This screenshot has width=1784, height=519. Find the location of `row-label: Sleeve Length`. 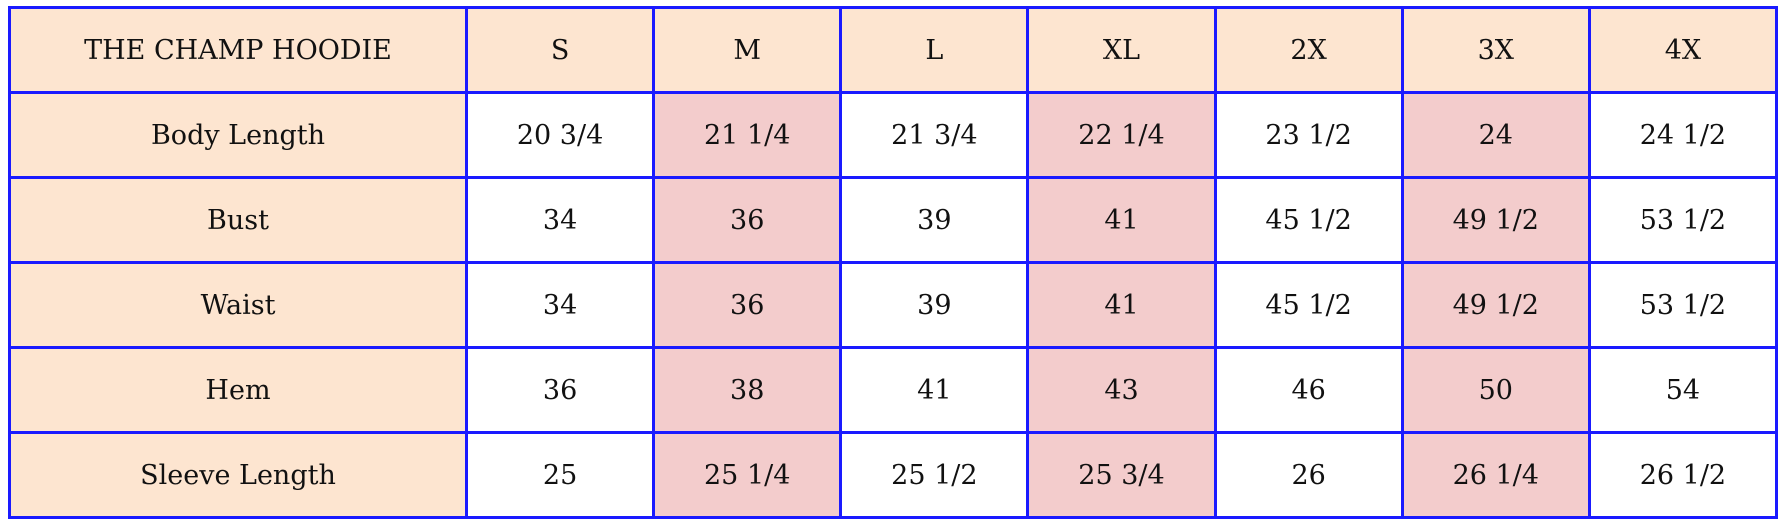

row-label: Sleeve Length is located at coordinates (238, 475).